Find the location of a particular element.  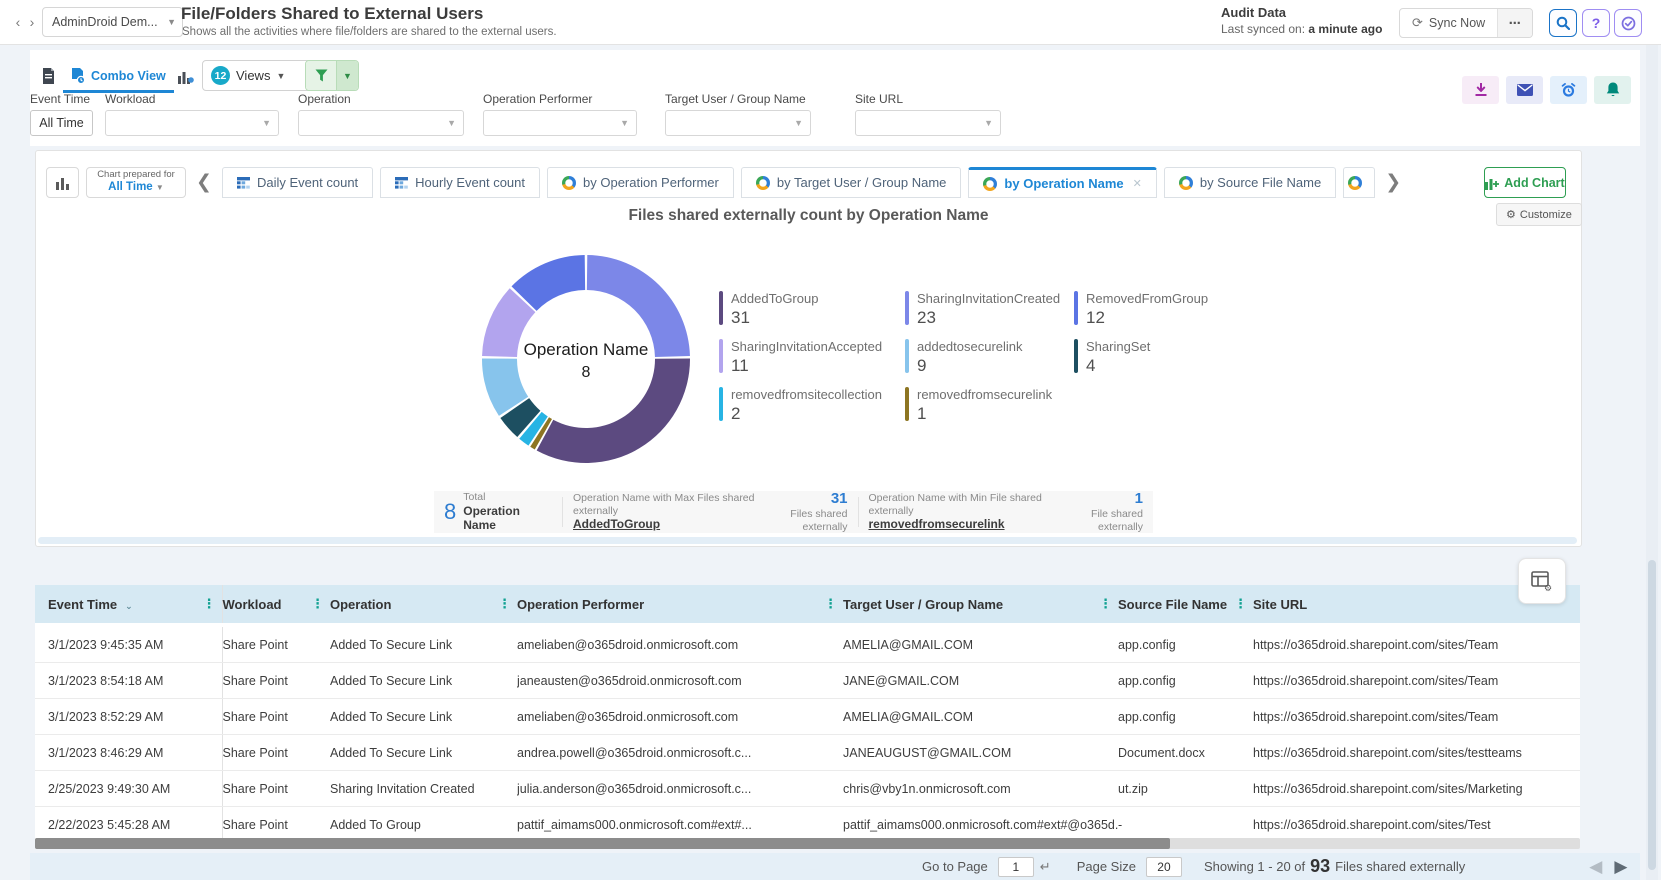

legend-item-SharingSet: SharingSet 4 is located at coordinates (1164, 363).